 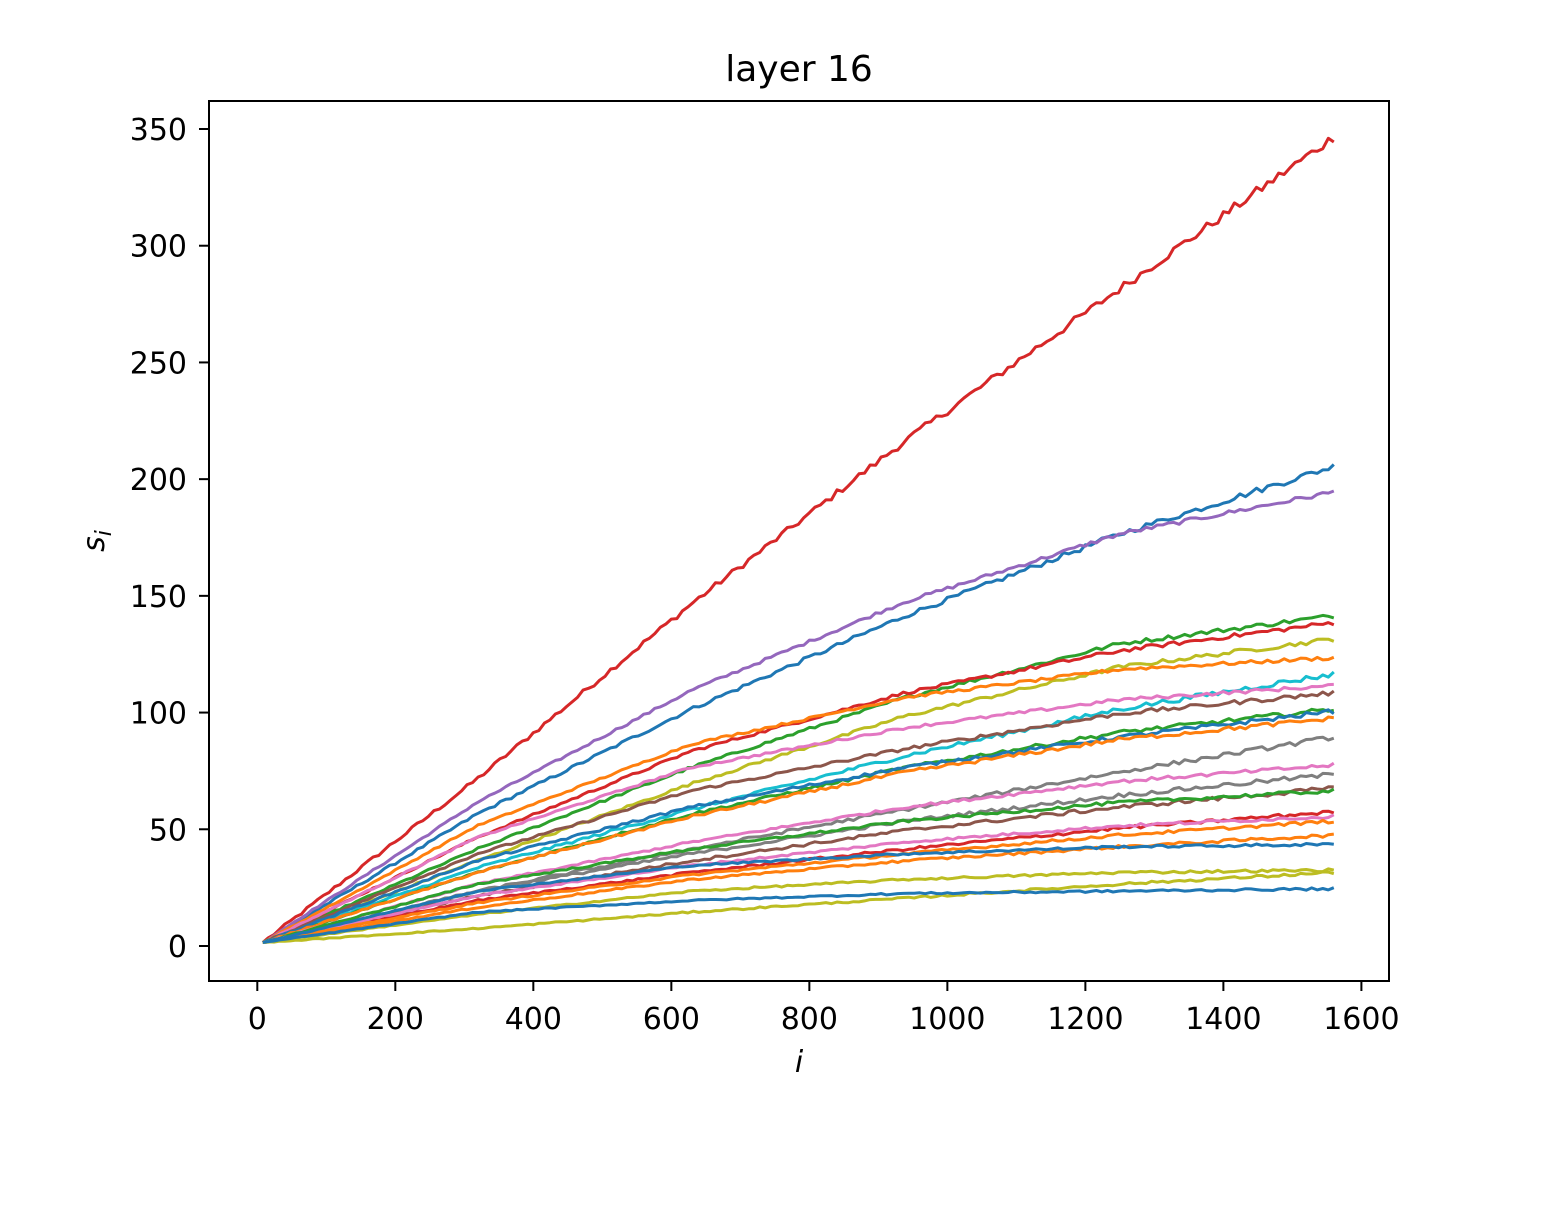 What do you see at coordinates (799, 1062) in the screenshot?
I see `x-axis-label: i` at bounding box center [799, 1062].